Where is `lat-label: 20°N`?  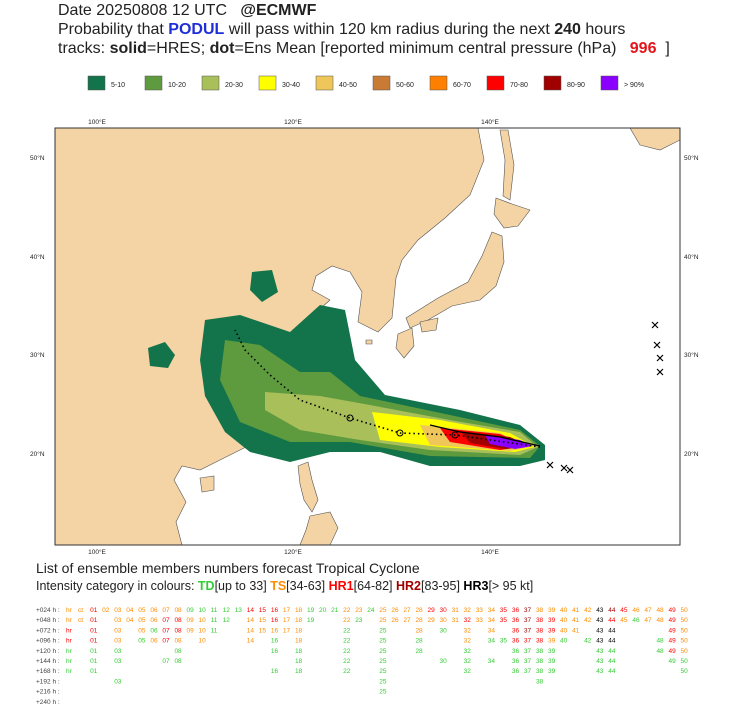 lat-label: 20°N is located at coordinates (691, 454).